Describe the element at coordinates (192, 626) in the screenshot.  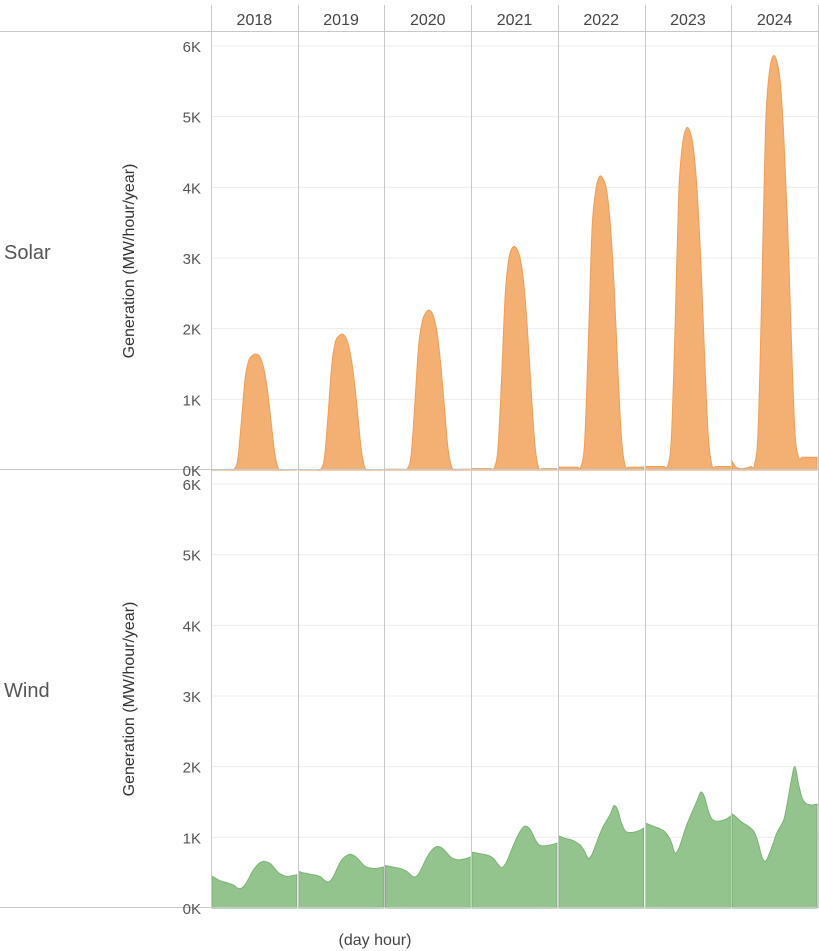
I see `y-tick-label-wind: 4K` at that location.